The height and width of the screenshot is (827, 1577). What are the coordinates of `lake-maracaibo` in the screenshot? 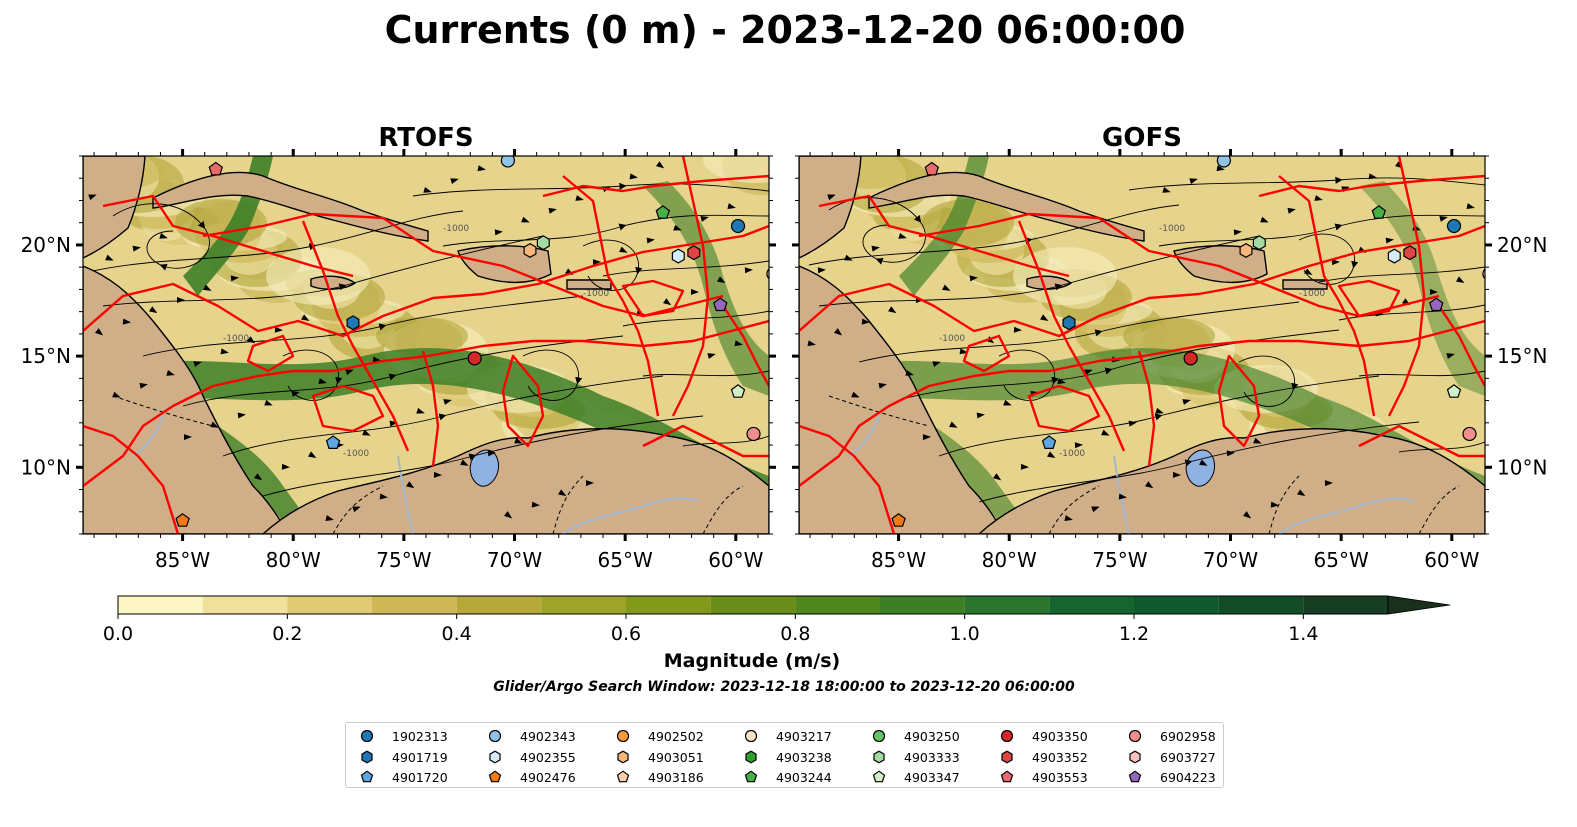 It's located at (484, 468).